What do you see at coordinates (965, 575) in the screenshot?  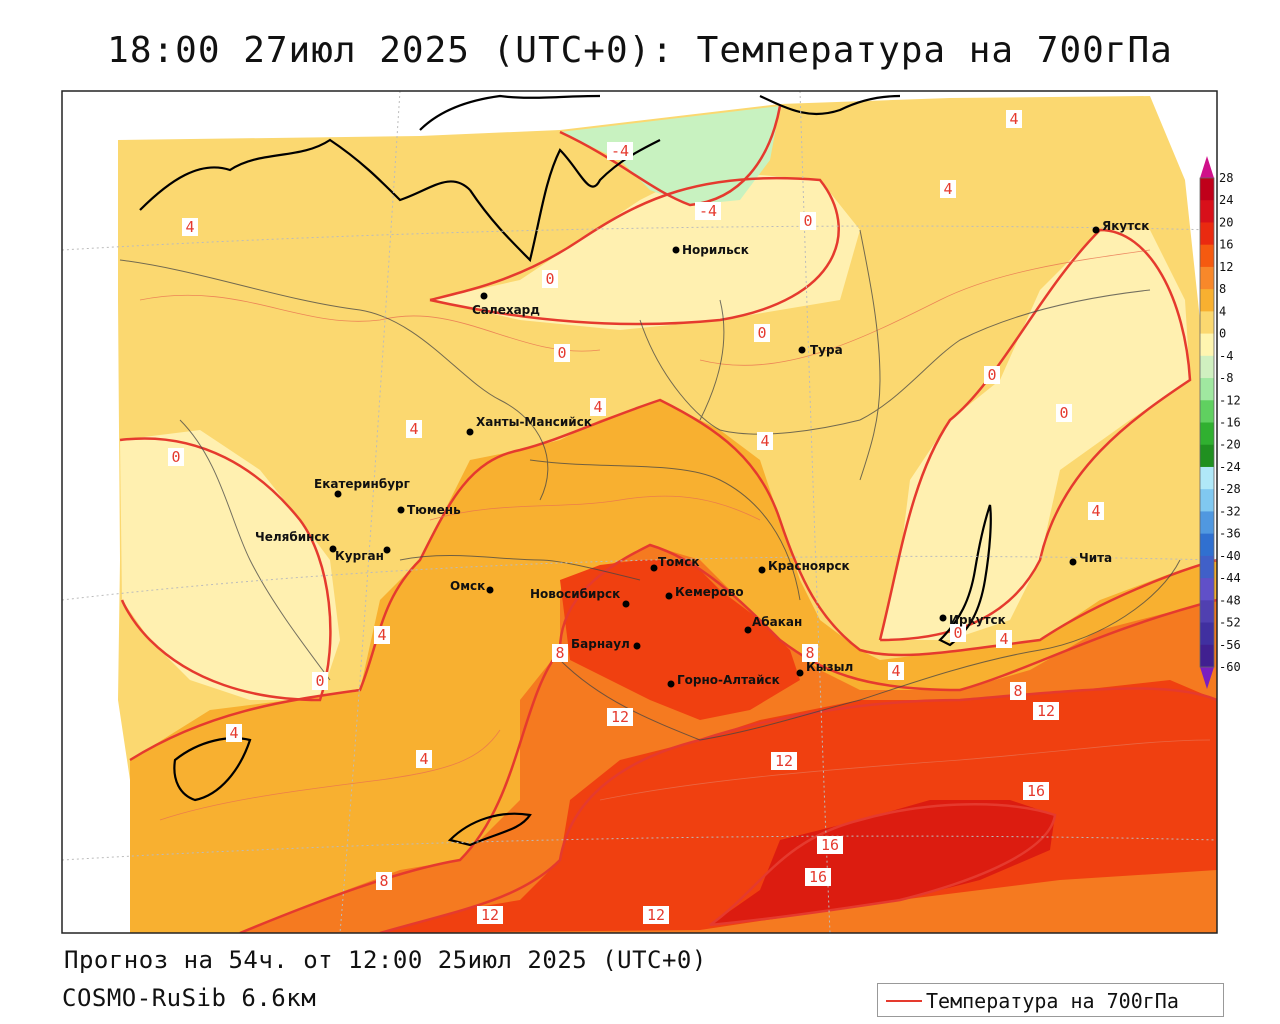 I see `lake-baikal` at bounding box center [965, 575].